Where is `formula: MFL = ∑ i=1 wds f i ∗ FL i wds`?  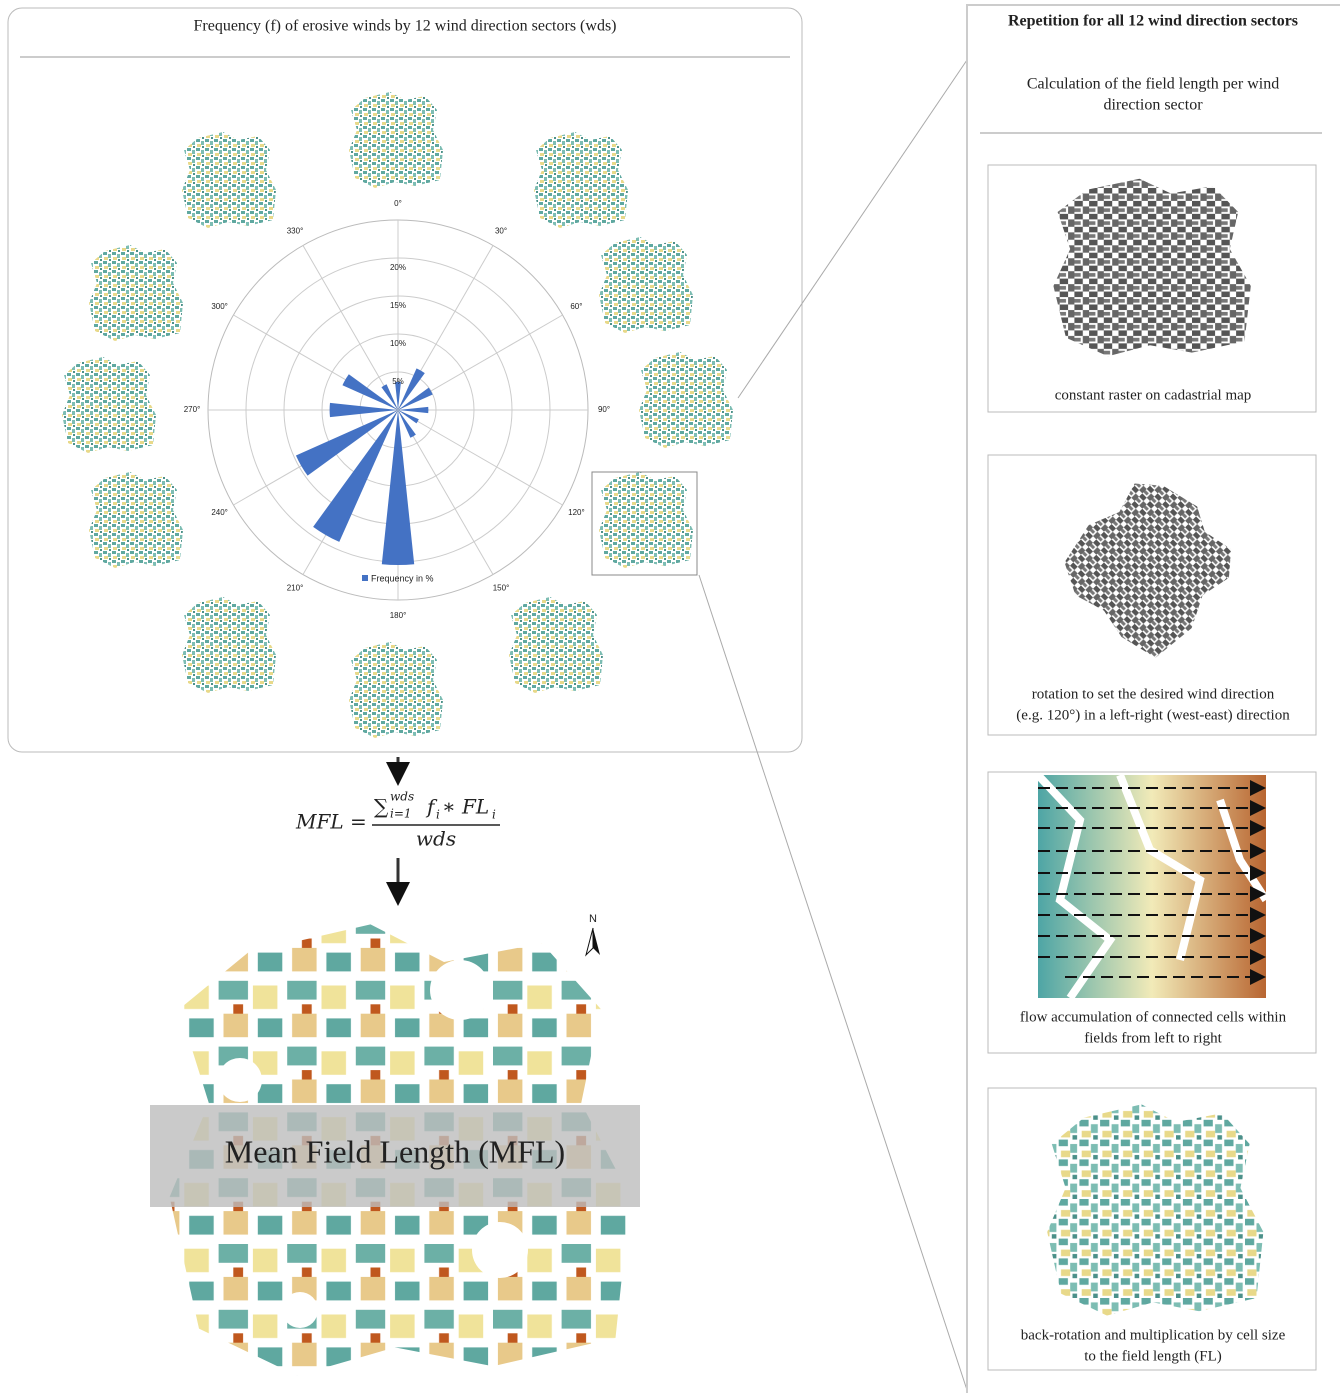 formula: MFL = ∑ i=1 wds f i ∗ FL i wds is located at coordinates (397, 820).